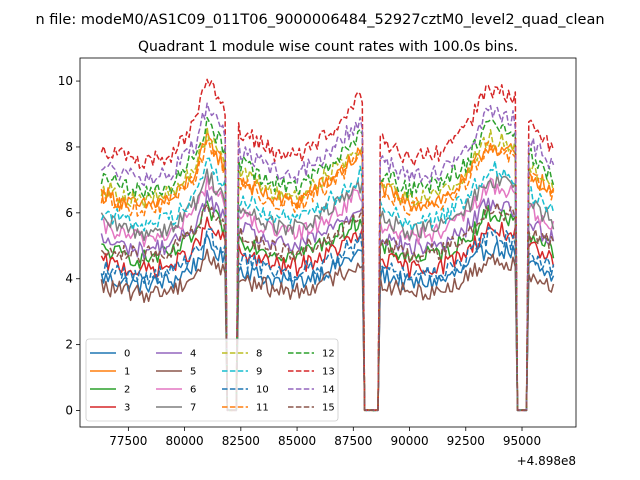  I want to click on y-tick-label: 10, so click(65, 81).